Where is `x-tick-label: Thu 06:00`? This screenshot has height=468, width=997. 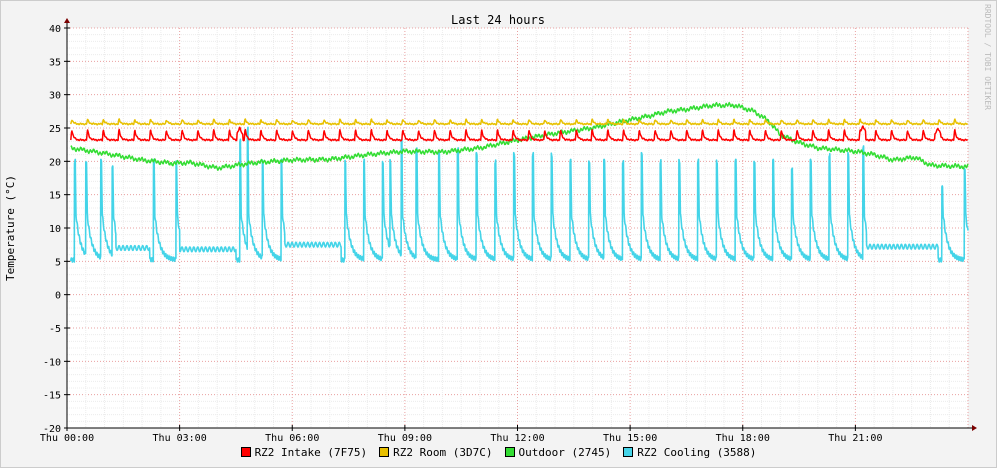
x-tick-label: Thu 06:00 is located at coordinates (292, 438).